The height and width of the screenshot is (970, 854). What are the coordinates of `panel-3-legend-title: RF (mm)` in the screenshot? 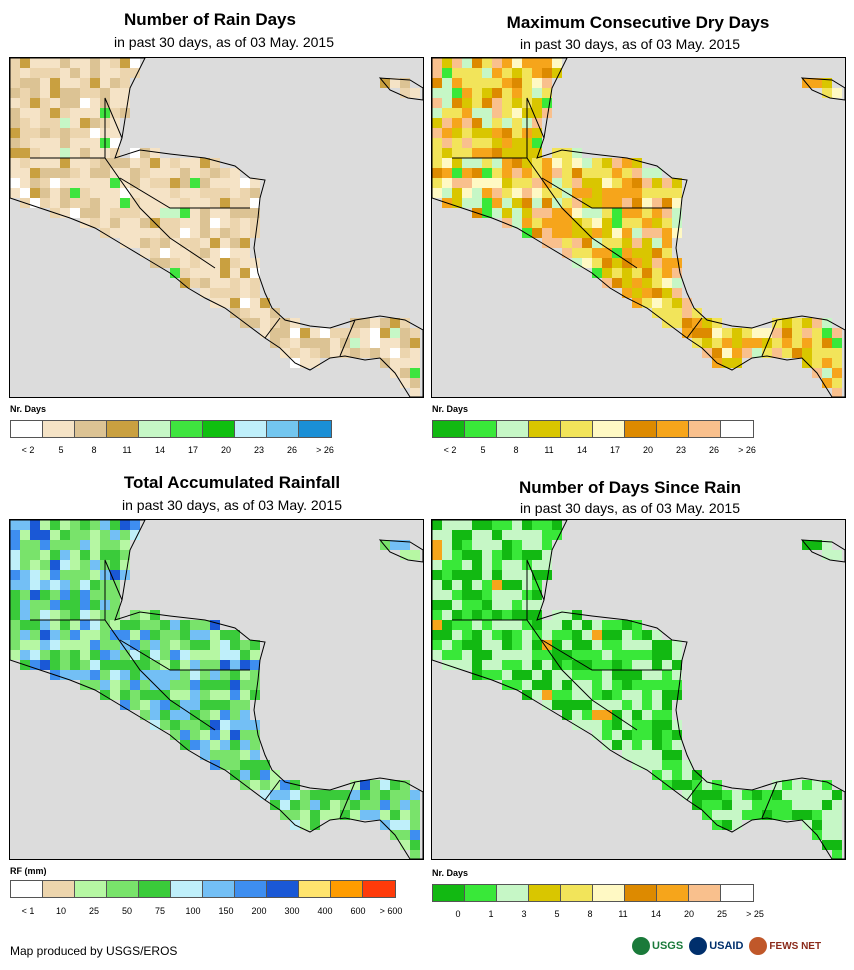 It's located at (28, 871).